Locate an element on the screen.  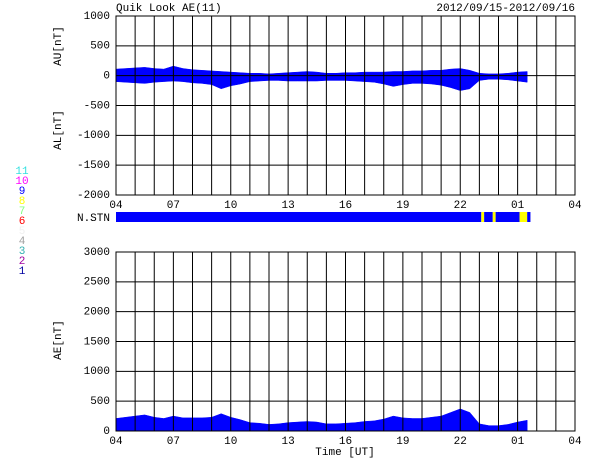
chart-title: Quik Look AE(11) is located at coordinates (169, 9).